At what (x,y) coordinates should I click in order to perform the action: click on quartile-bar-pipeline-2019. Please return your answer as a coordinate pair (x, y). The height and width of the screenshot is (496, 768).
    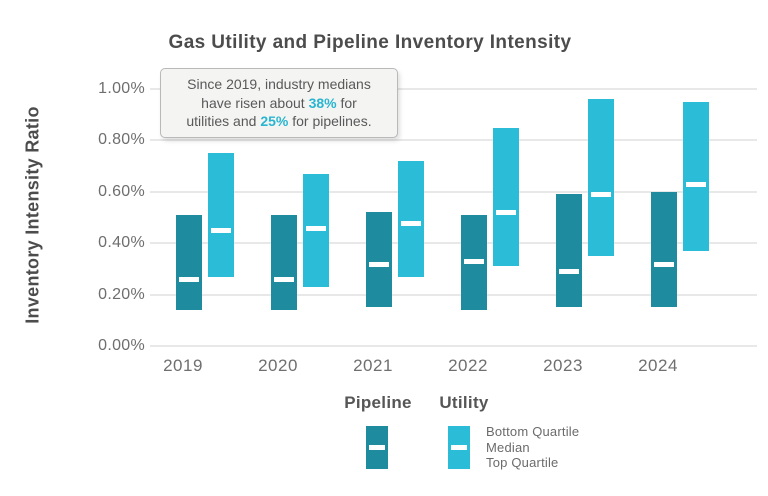
    Looking at the image, I should click on (189, 262).